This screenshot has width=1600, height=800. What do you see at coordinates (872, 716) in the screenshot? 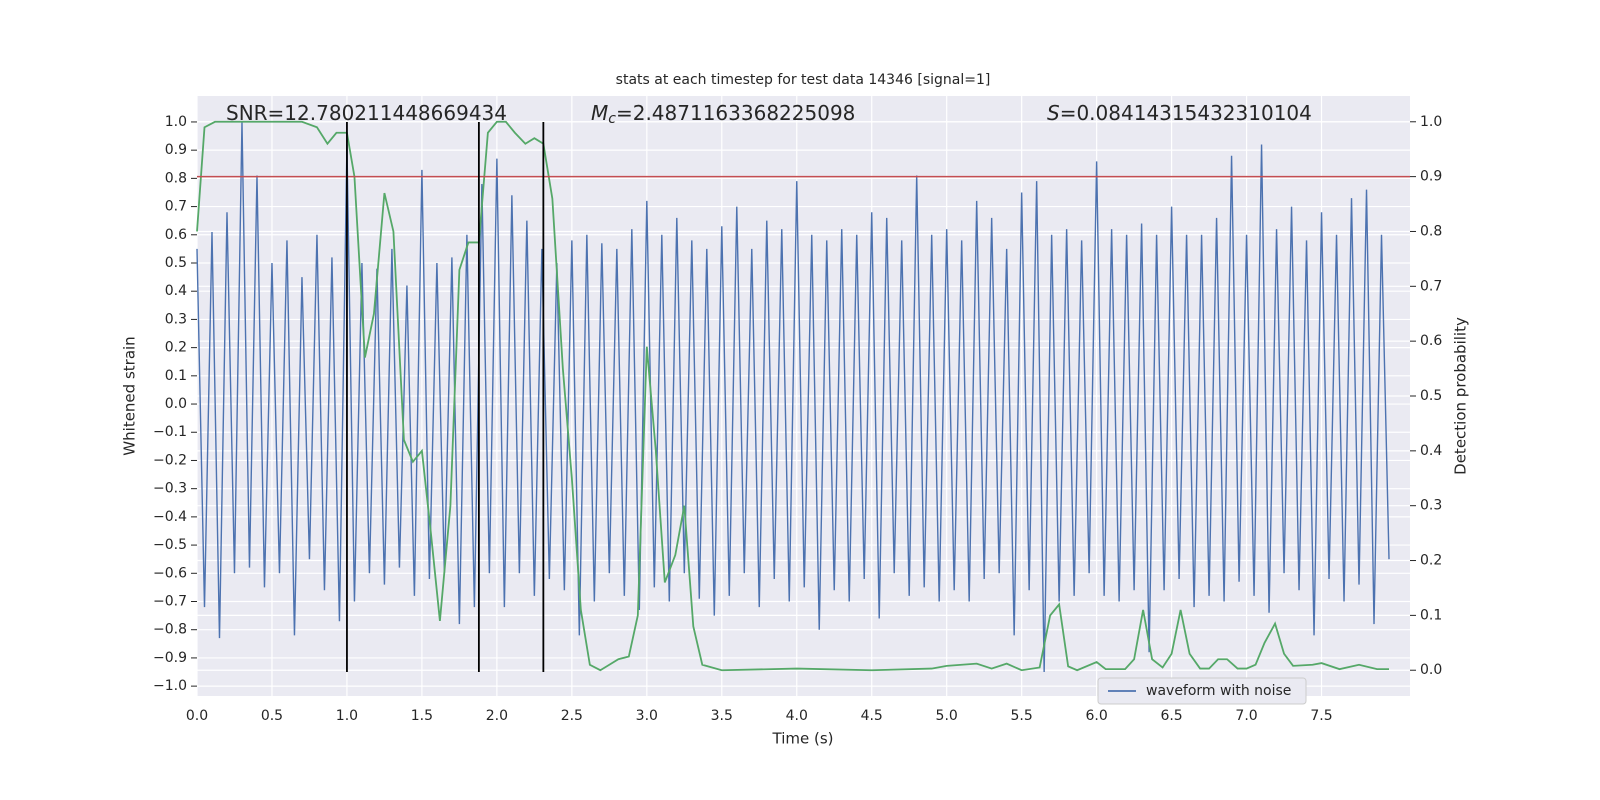
I see `x-tick-label: 4.5` at bounding box center [872, 716].